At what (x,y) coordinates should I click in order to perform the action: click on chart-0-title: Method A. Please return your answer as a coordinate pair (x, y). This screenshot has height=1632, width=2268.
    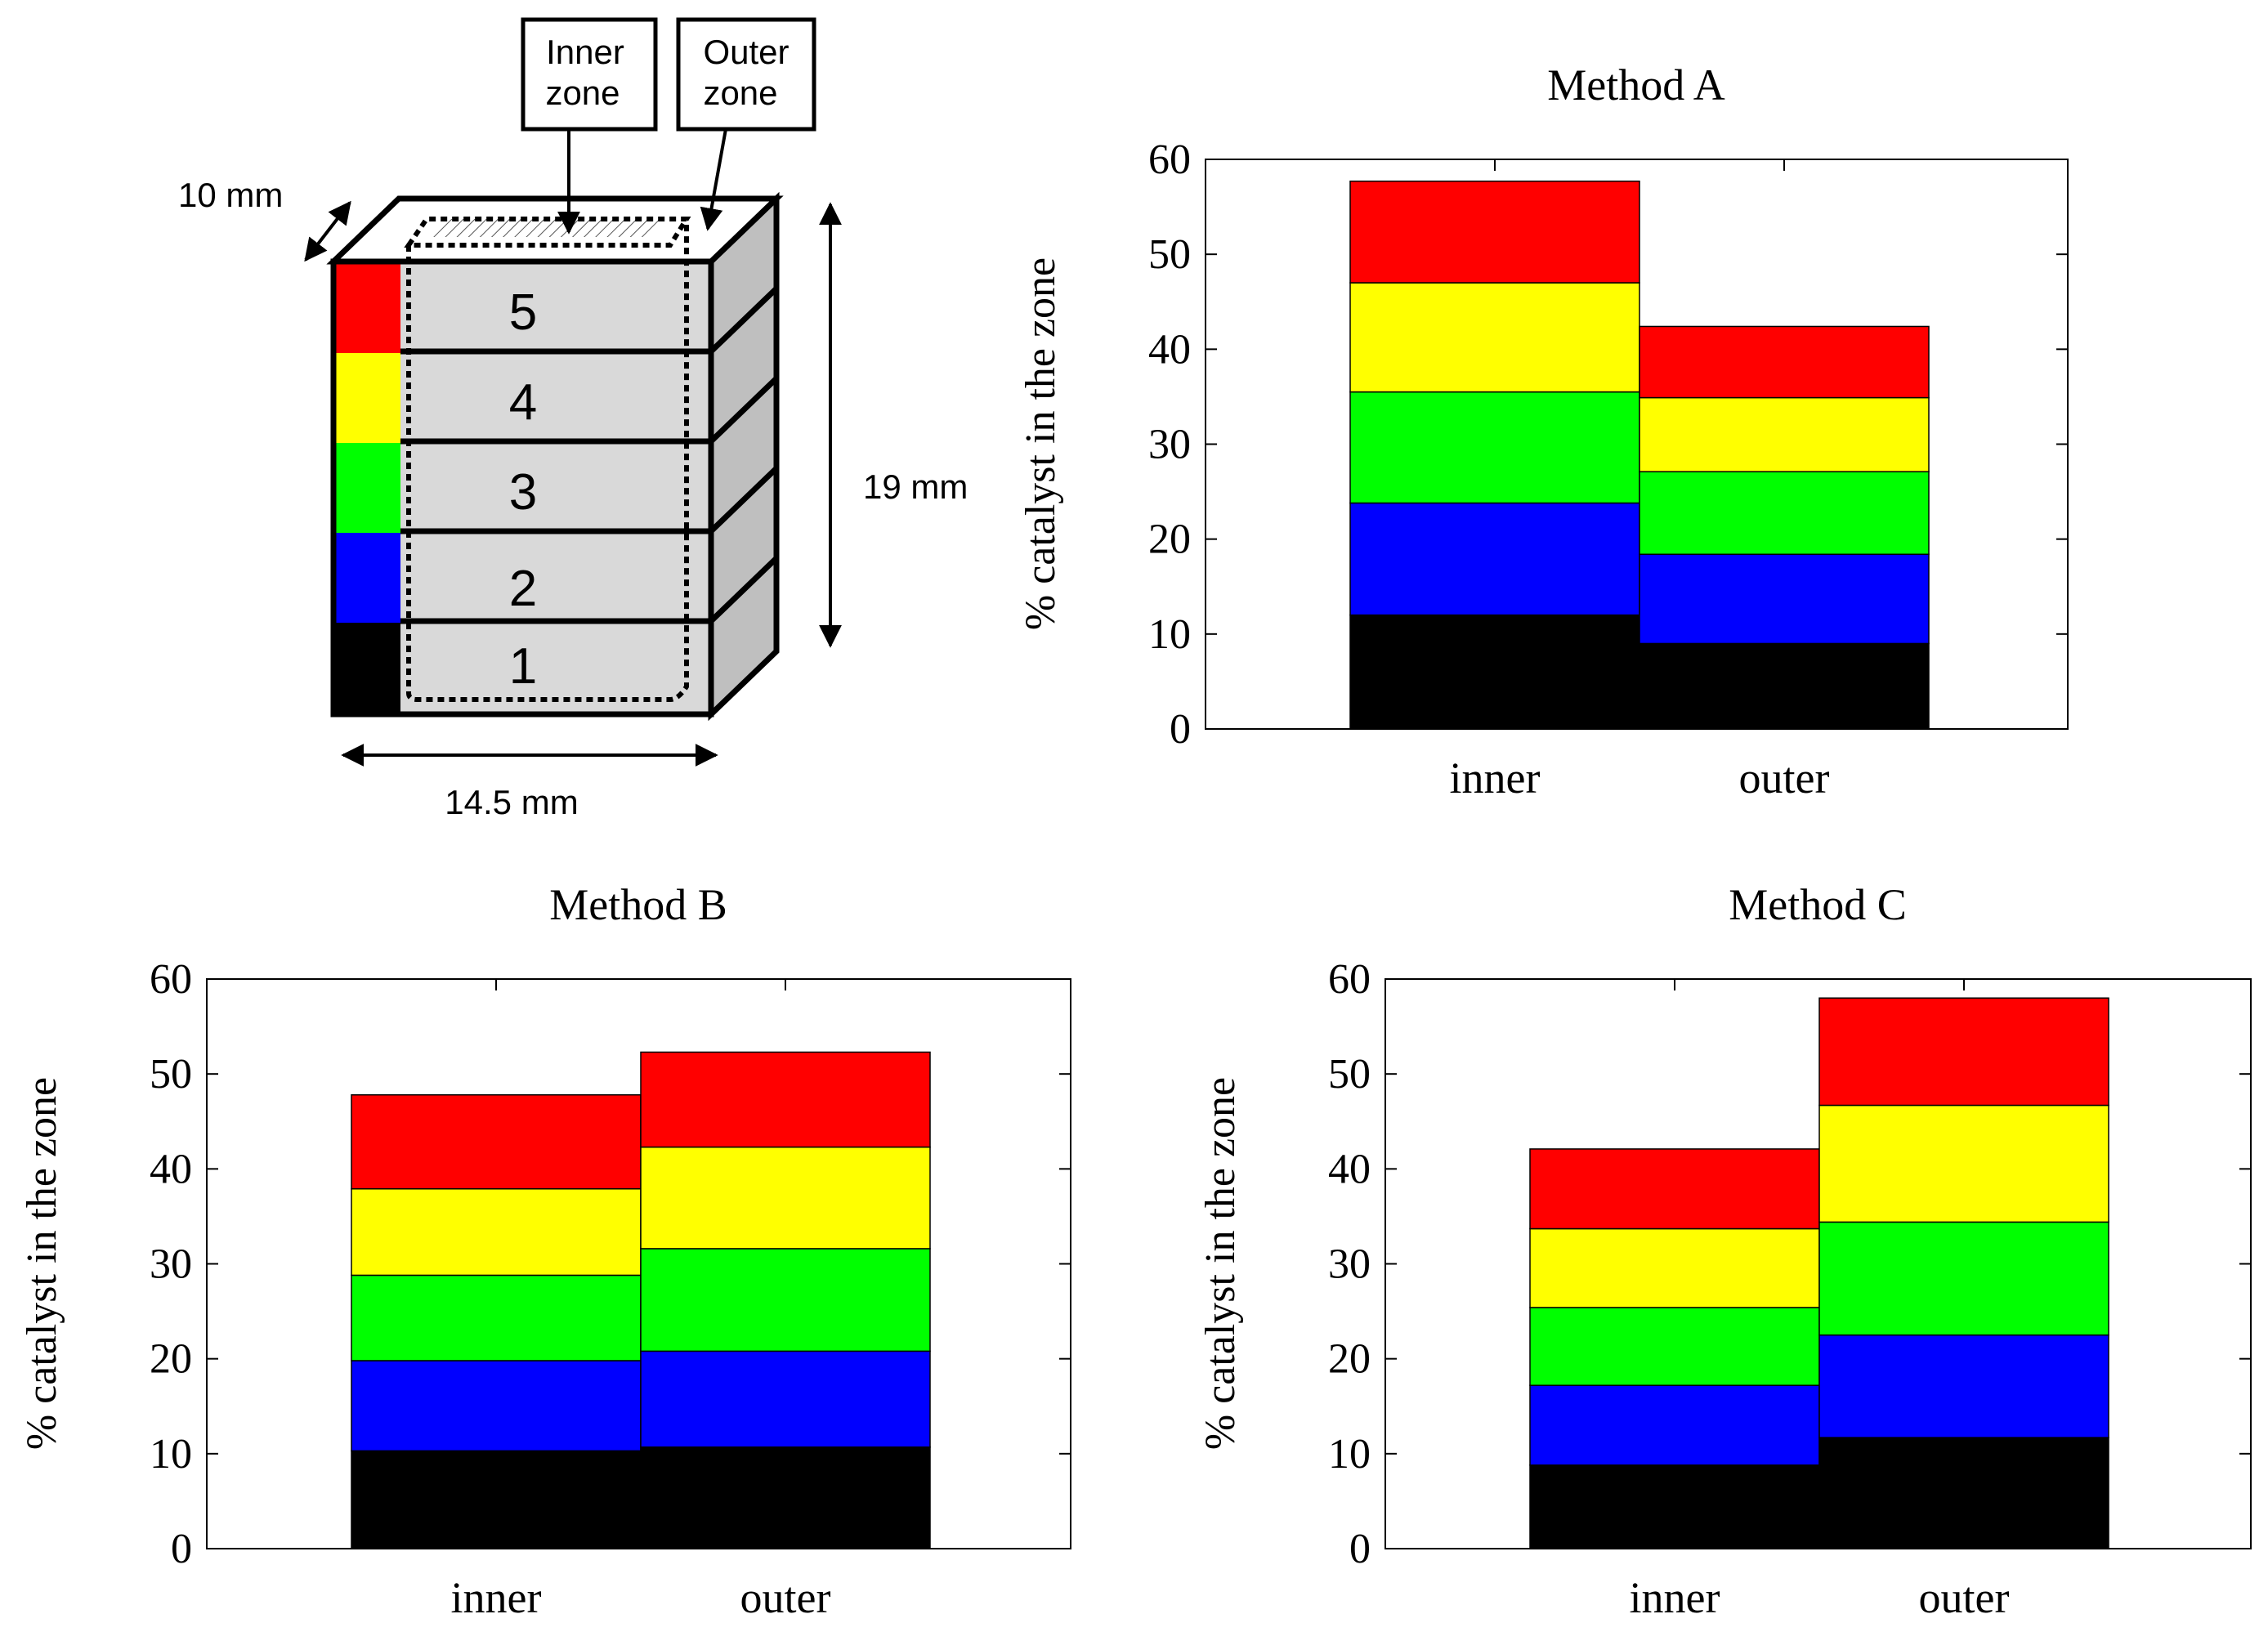
    Looking at the image, I should click on (1636, 85).